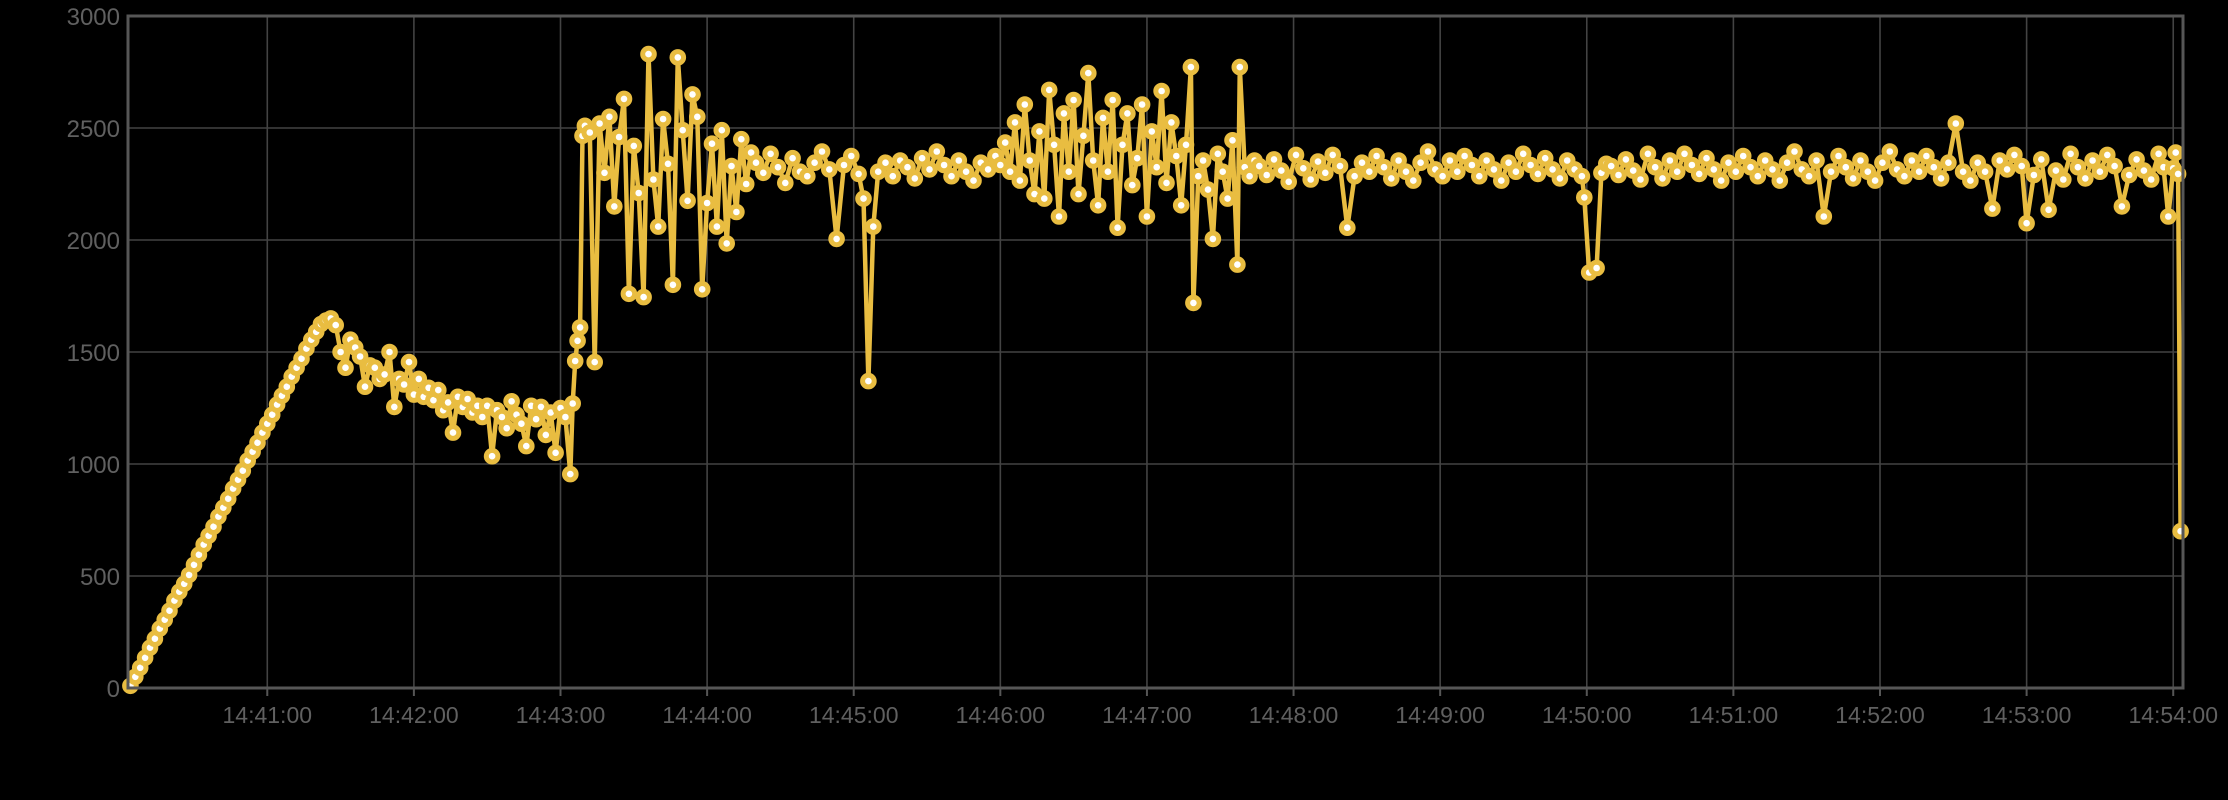 This screenshot has width=2228, height=800. I want to click on y-tick-label: 0, so click(113, 689).